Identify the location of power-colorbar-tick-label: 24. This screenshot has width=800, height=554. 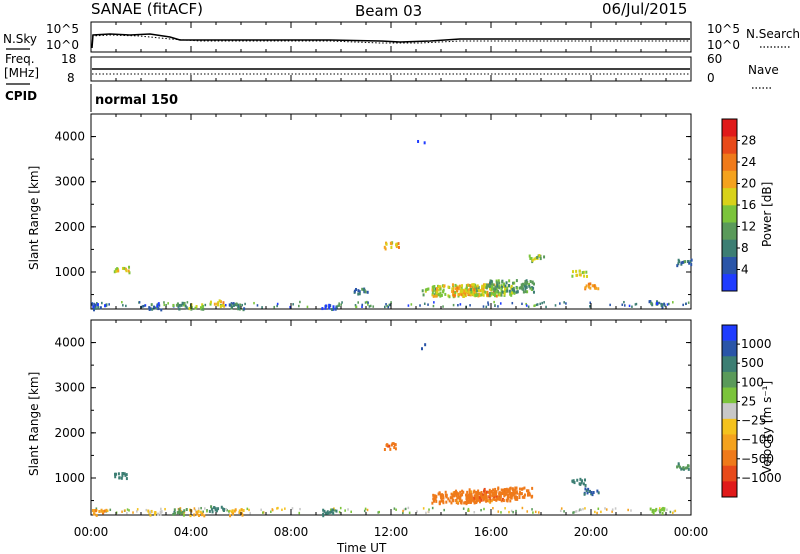
(748, 162).